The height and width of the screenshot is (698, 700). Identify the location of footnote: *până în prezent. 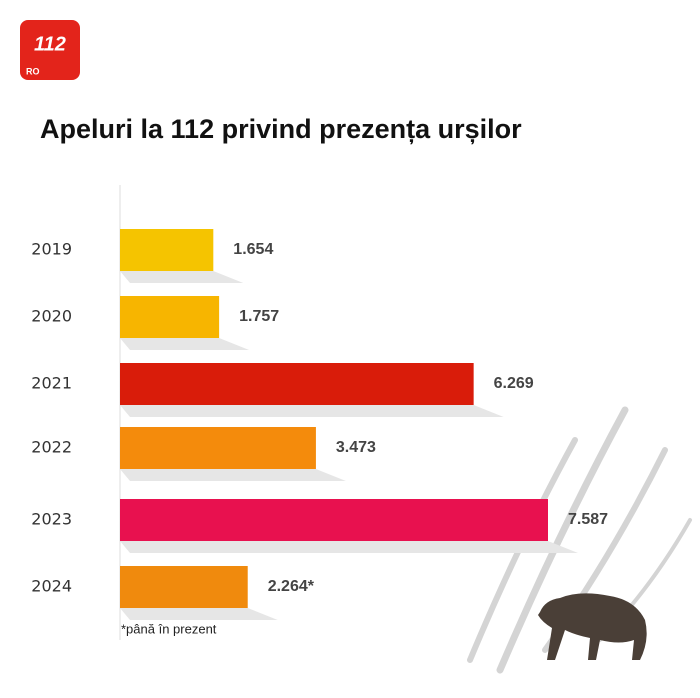
(169, 628).